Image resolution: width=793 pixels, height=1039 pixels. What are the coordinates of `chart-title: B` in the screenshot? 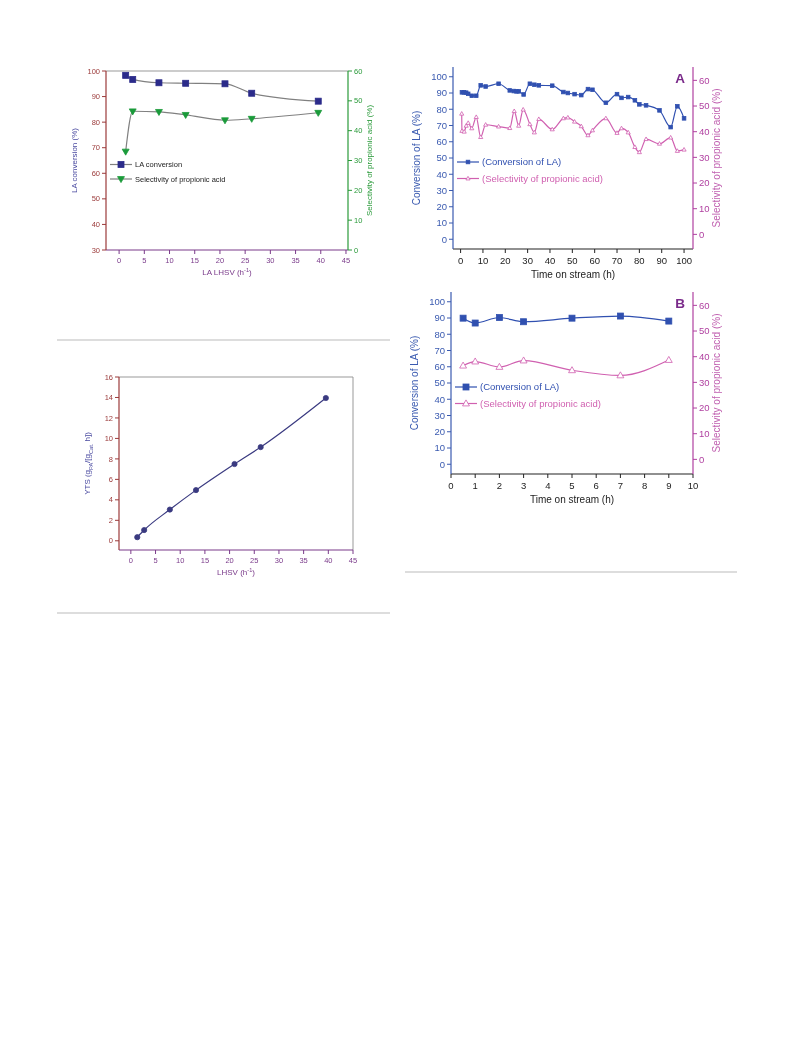 It's located at (680, 303).